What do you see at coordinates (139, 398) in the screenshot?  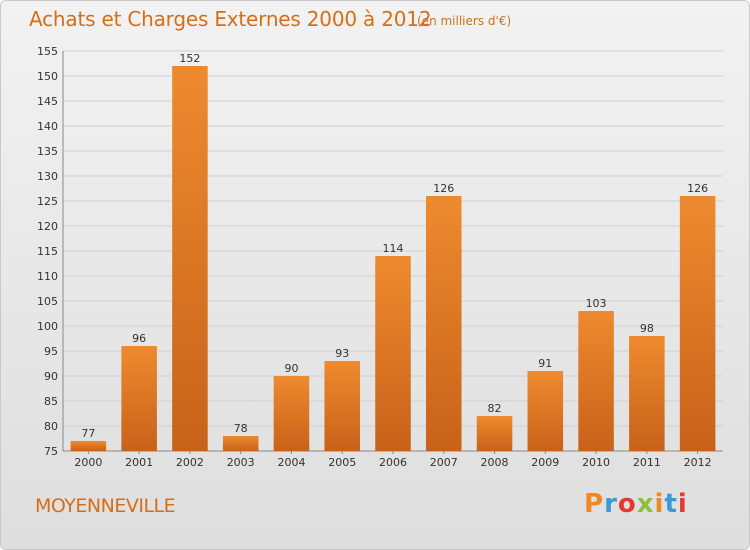 I see `bar-2001` at bounding box center [139, 398].